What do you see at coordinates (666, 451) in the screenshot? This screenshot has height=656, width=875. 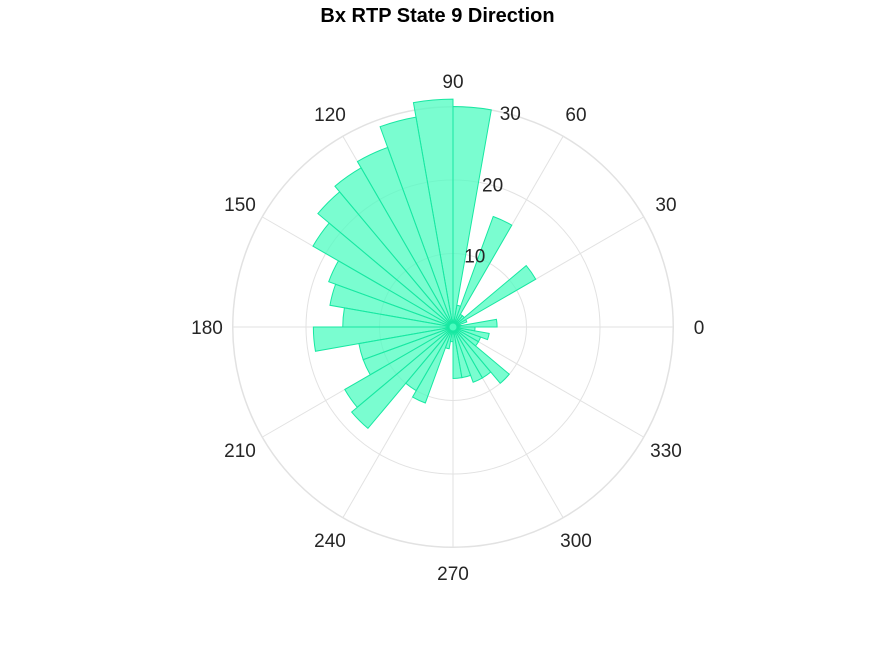 I see `theta-tick-label-330: 330` at bounding box center [666, 451].